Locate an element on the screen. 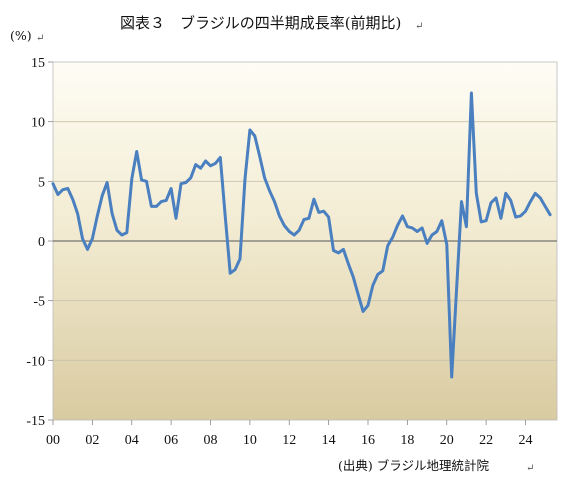 This screenshot has width=574, height=487. y-tick-label: -15 is located at coordinates (35, 421).